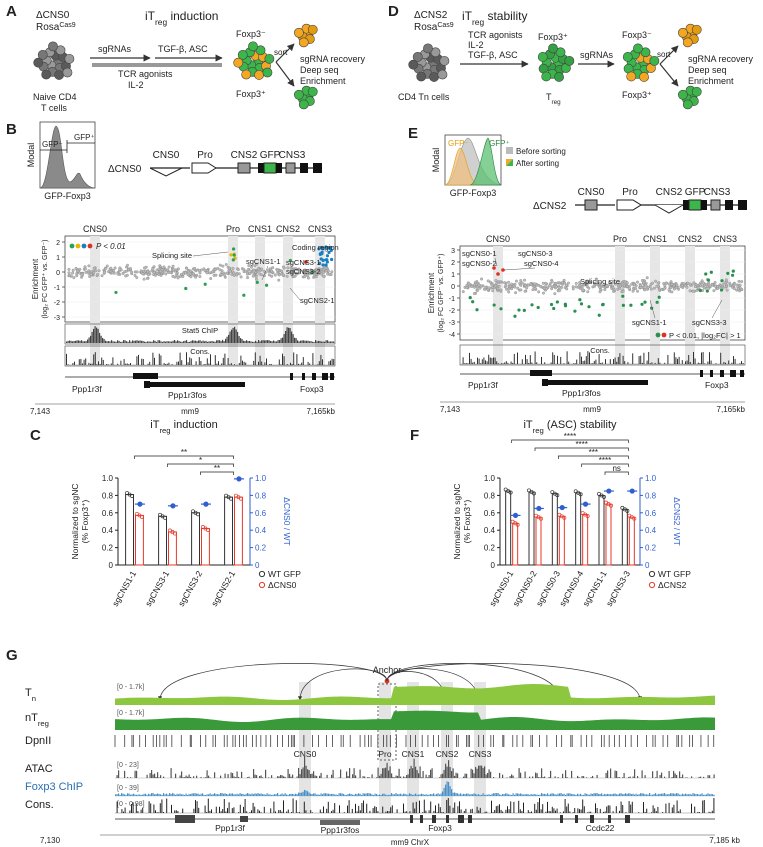 Image resolution: width=763 pixels, height=847 pixels. What do you see at coordinates (108, 478) in the screenshot?
I see `y-tick-label: 1.0` at bounding box center [108, 478].